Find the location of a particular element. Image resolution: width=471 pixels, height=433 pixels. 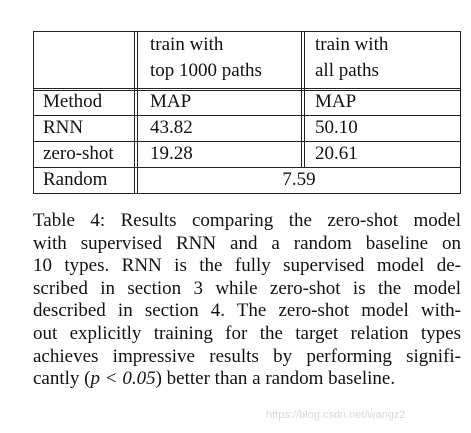

row-random-label: Random is located at coordinates (75, 179).